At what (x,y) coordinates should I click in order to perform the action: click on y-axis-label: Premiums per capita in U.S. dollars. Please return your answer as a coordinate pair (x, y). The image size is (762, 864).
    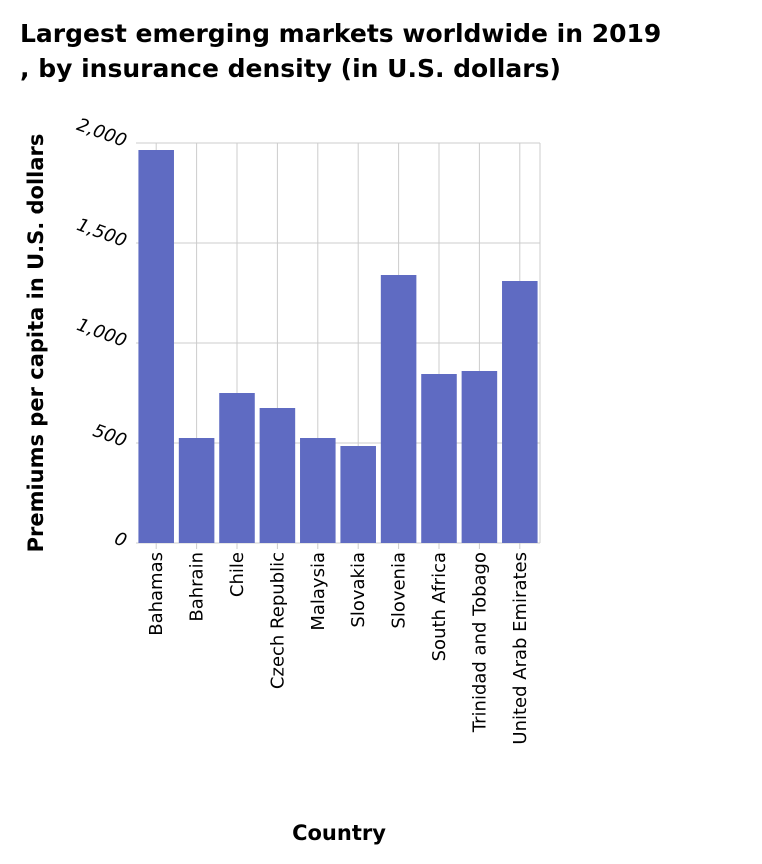
    Looking at the image, I should click on (36, 343).